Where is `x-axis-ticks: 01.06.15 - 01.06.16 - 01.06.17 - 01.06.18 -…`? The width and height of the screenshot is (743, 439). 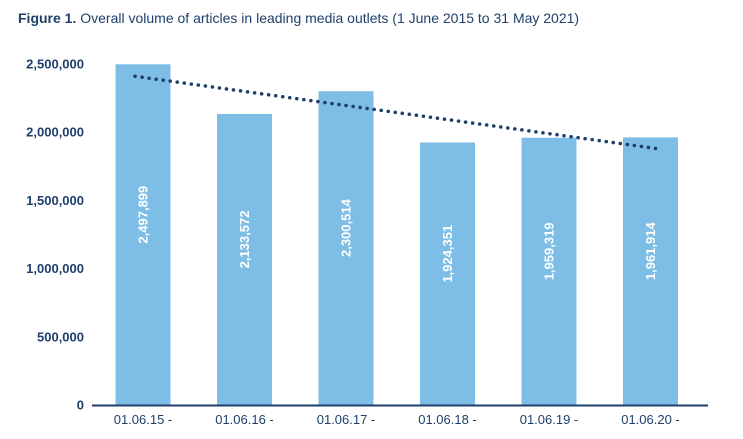 x-axis-ticks: 01.06.15 - 01.06.16 - 01.06.17 - 01.06.18 -… is located at coordinates (397, 419).